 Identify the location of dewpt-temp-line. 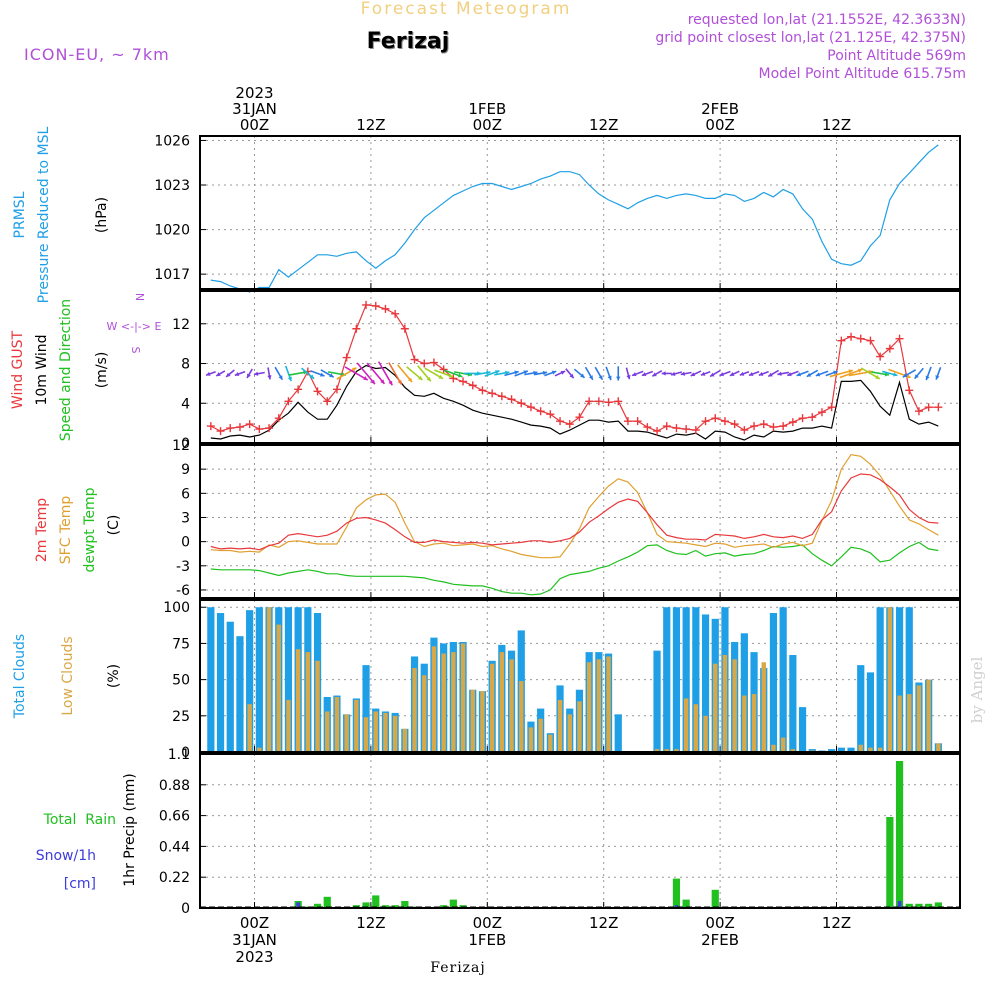
(574, 568).